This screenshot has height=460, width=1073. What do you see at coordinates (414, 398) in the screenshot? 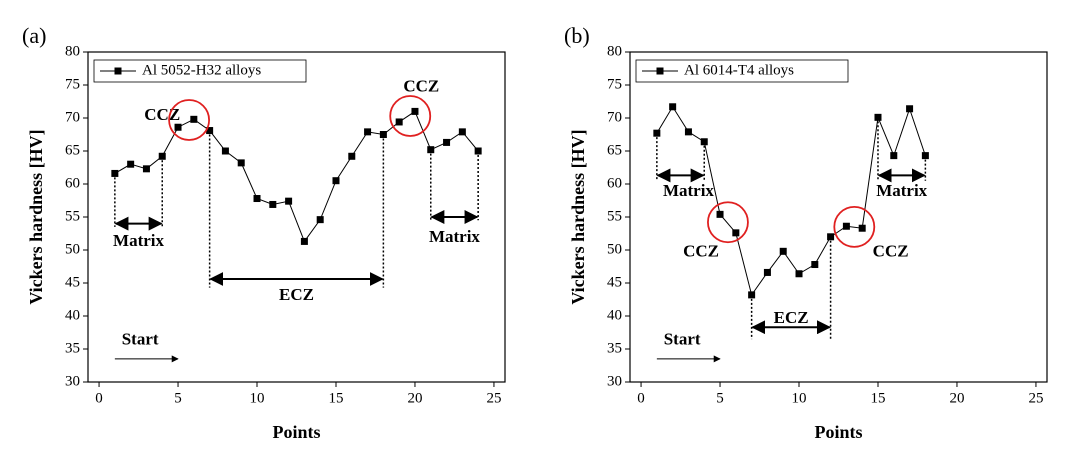
I see `x-tick-label: 20` at bounding box center [414, 398].